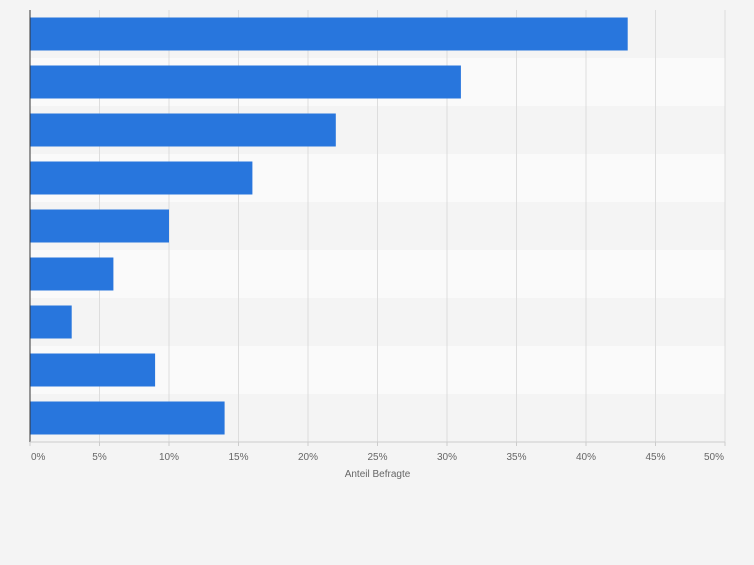 The height and width of the screenshot is (565, 754). I want to click on x-axis-title: Anteil Befragte, so click(378, 474).